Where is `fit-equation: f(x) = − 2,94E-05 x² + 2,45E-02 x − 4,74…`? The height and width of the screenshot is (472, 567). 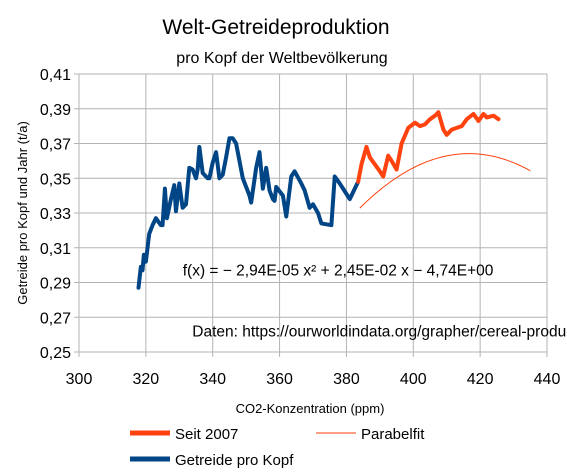 fit-equation: f(x) = − 2,94E-05 x² + 2,45E-02 x − 4,74… is located at coordinates (338, 271).